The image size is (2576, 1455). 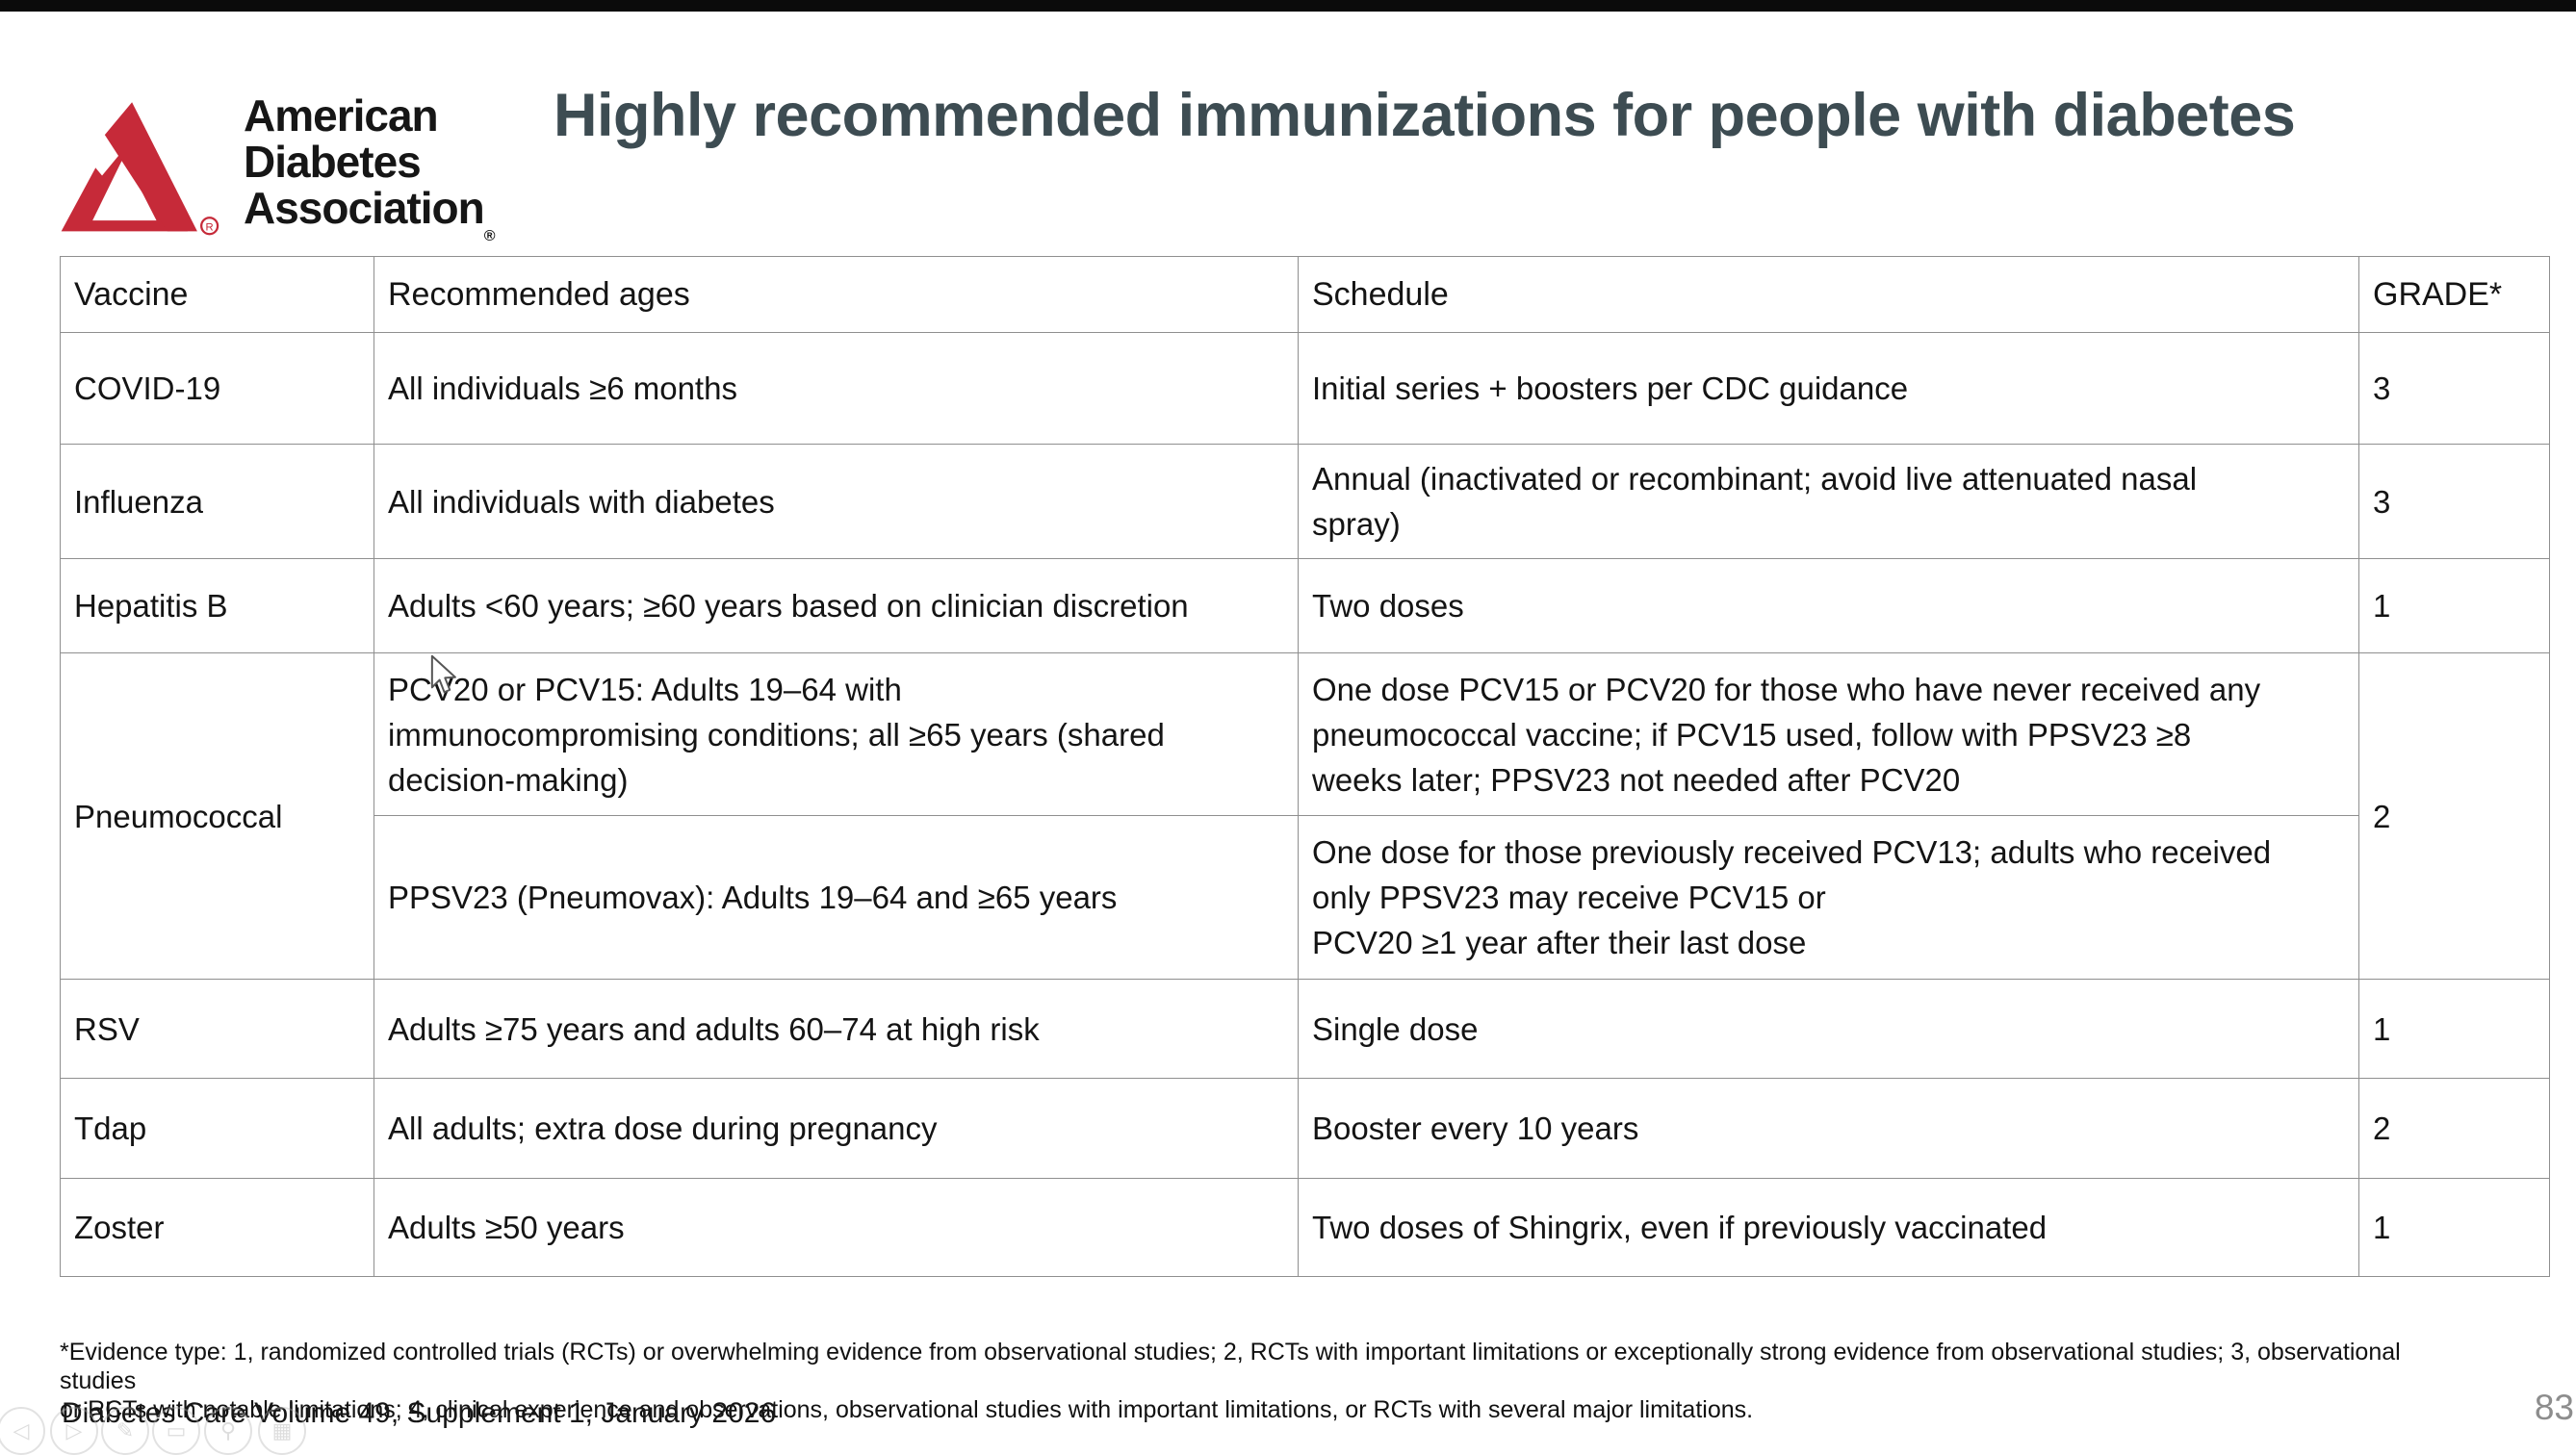 What do you see at coordinates (217, 1129) in the screenshot?
I see `cell-vaccine: Tdap` at bounding box center [217, 1129].